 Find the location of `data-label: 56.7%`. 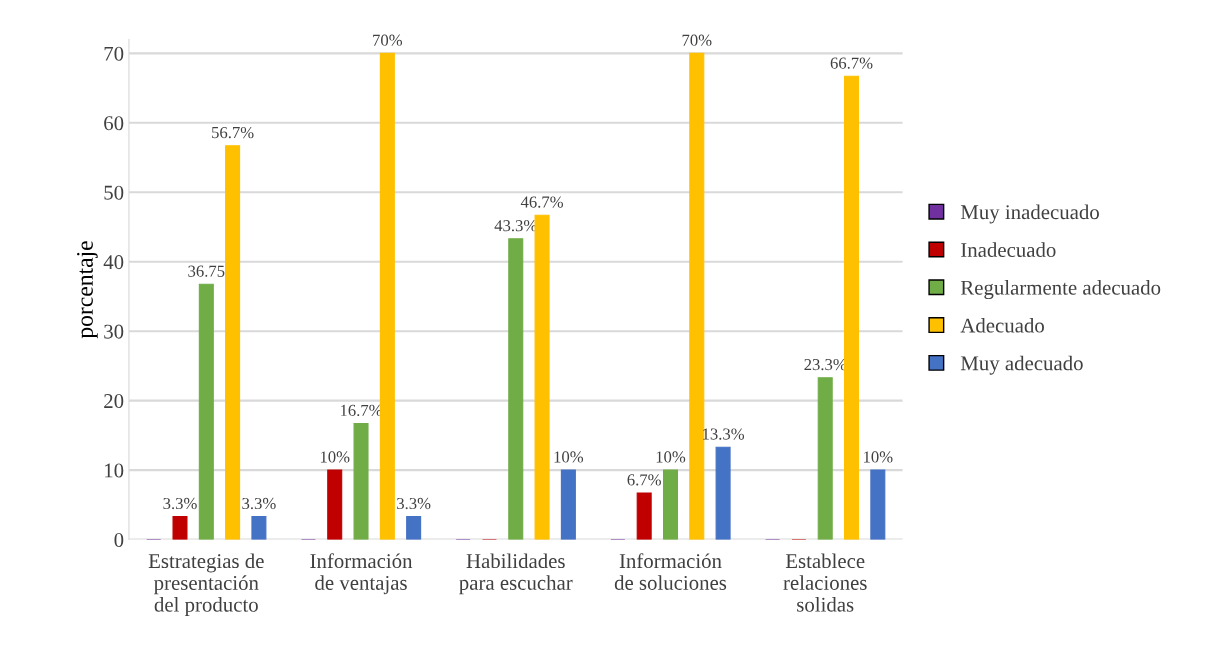

data-label: 56.7% is located at coordinates (233, 132).